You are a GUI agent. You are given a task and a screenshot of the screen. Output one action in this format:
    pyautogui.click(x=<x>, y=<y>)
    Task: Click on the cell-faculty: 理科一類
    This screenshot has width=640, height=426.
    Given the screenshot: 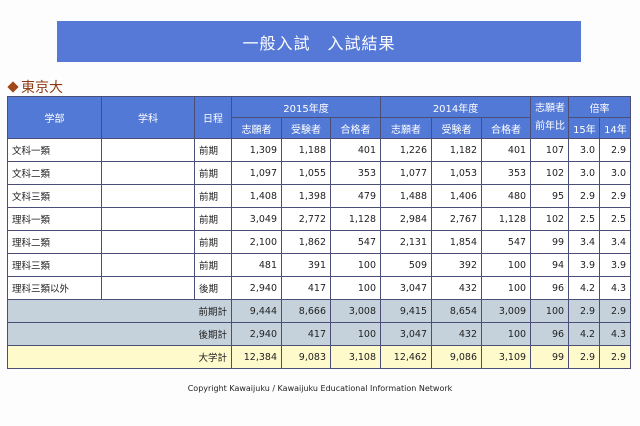 What is the action you would take?
    pyautogui.click(x=54, y=219)
    